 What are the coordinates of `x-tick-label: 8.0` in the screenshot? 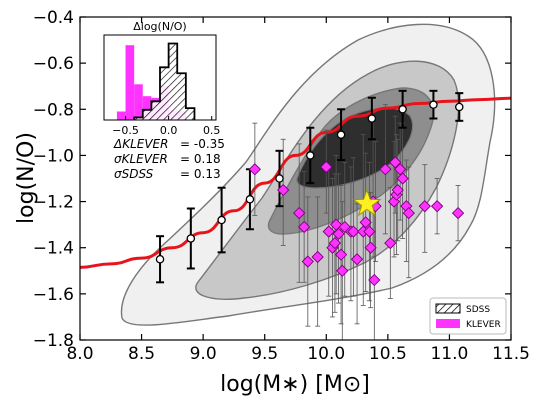 It's located at (79, 354).